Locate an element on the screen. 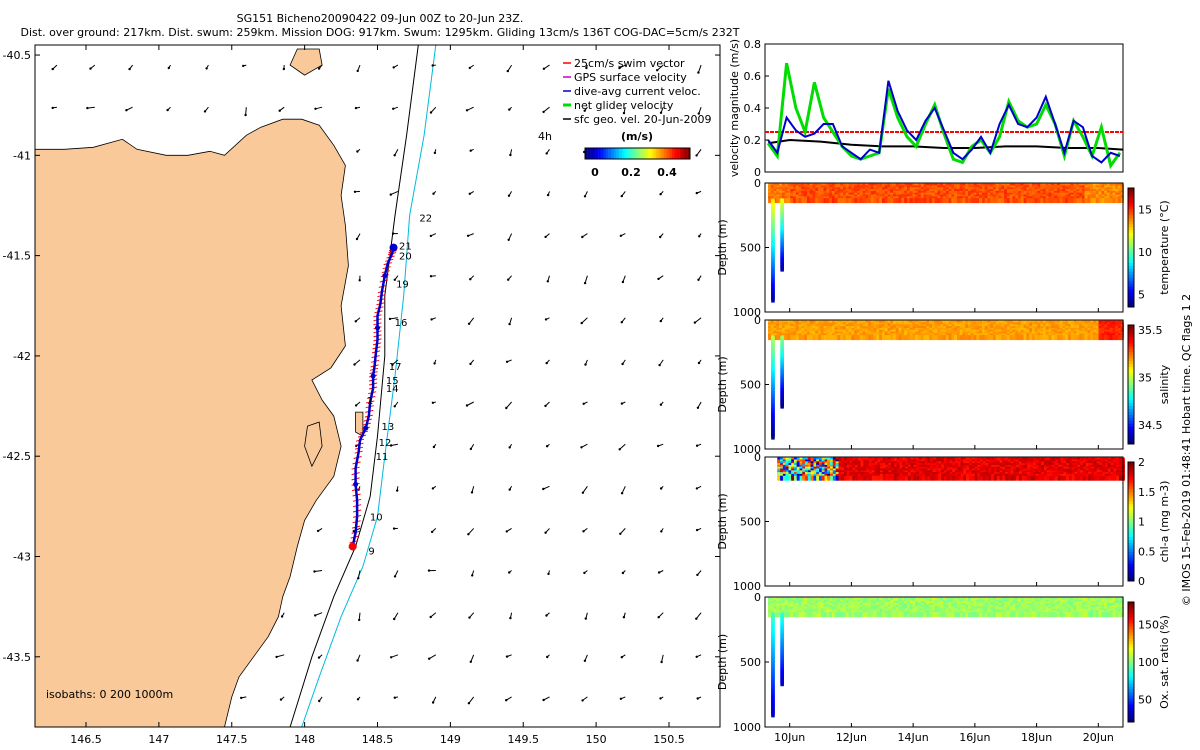 Image resolution: width=1200 pixels, height=750 pixels. profile-y-tick-label: 500 is located at coordinates (750, 522).